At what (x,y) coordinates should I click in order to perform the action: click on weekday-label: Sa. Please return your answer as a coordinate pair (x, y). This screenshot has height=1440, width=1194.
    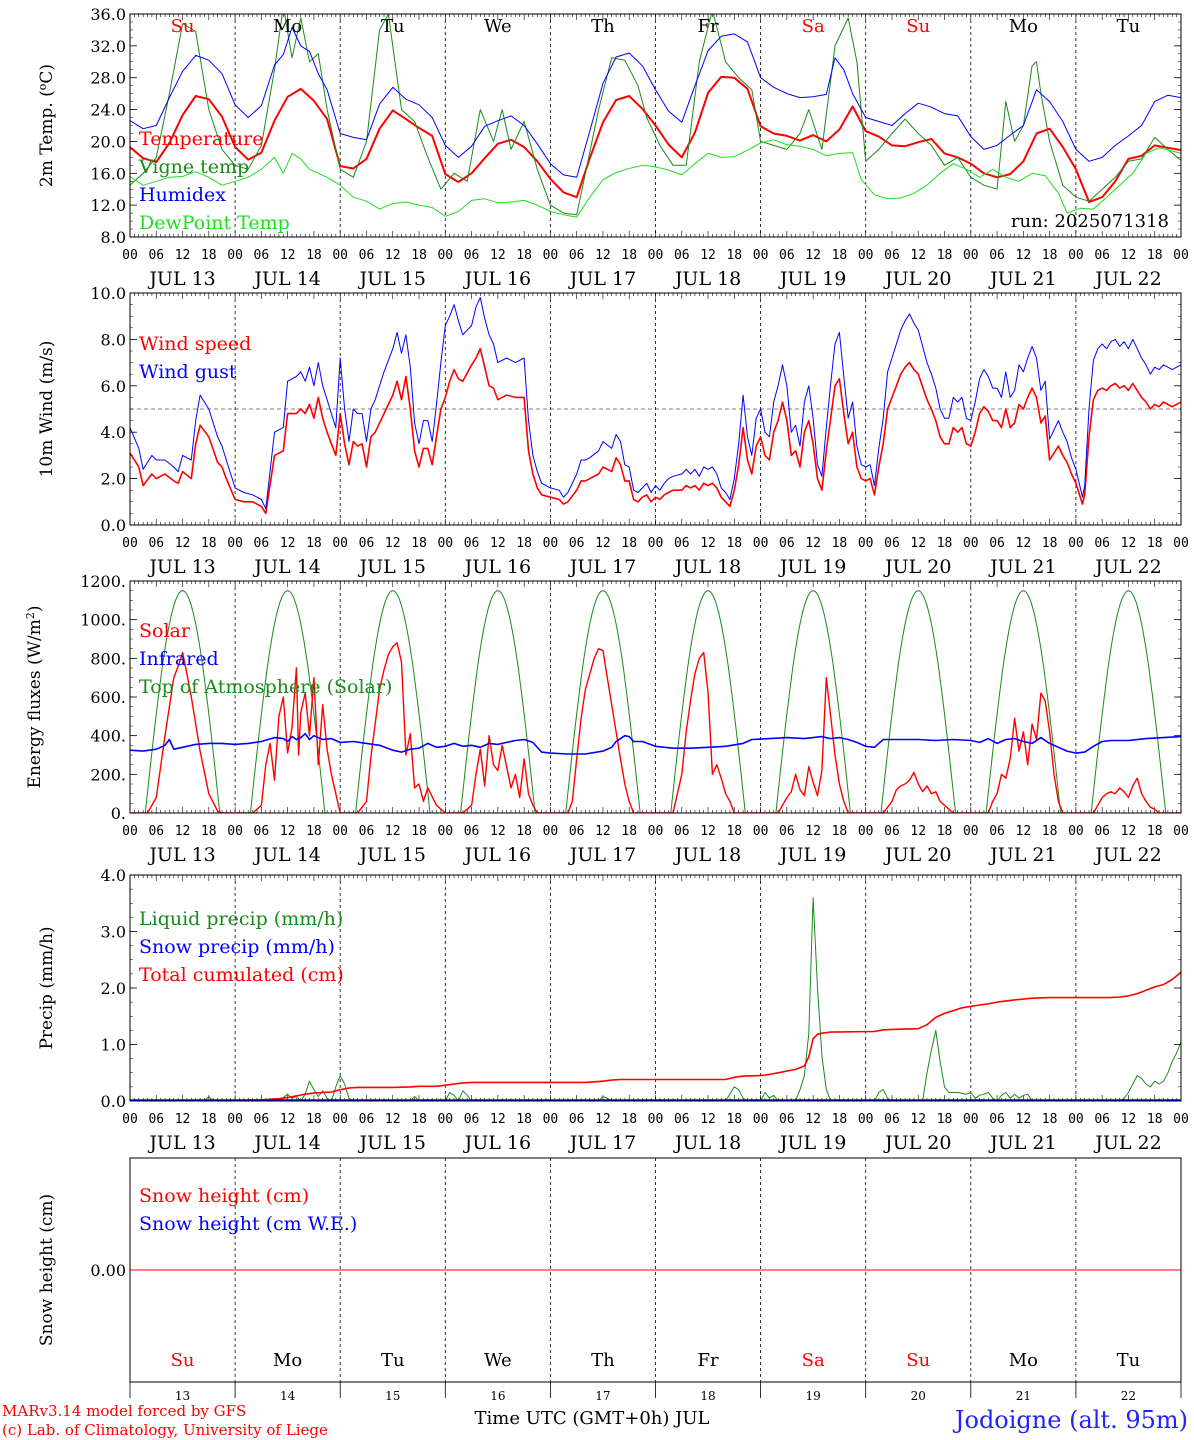
    Looking at the image, I should click on (813, 26).